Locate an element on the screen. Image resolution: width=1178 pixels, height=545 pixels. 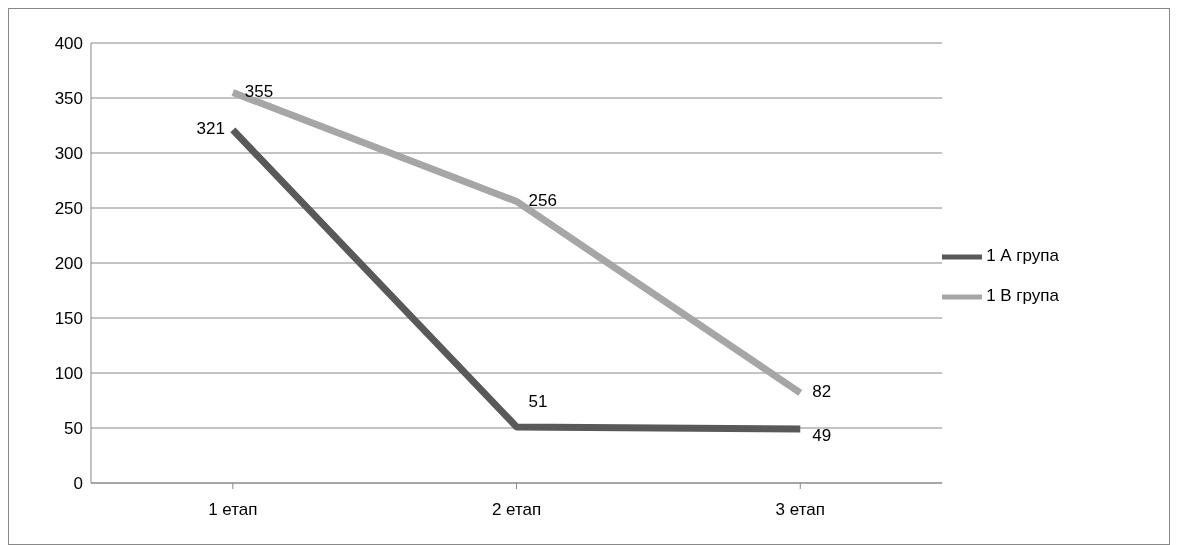
y-tick-label: 250 is located at coordinates (68, 209).